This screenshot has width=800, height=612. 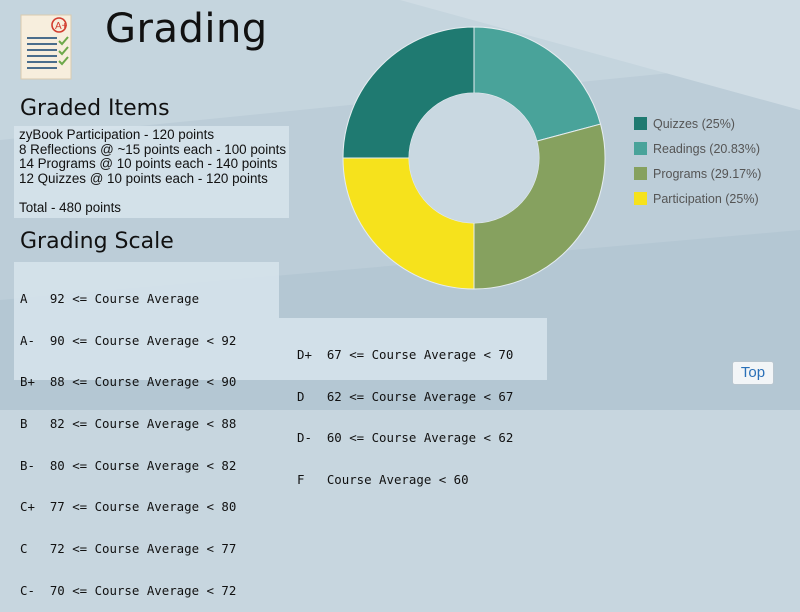 What do you see at coordinates (405, 396) in the screenshot?
I see `grade-row: D 62 <= Course Average < 67` at bounding box center [405, 396].